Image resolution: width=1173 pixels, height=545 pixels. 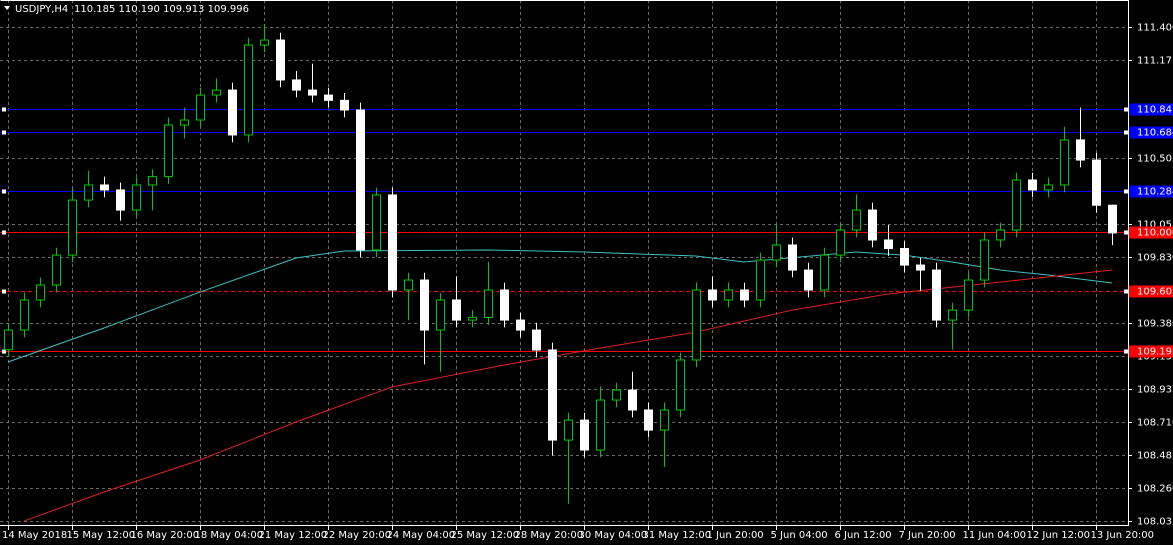 I want to click on level-label: 110.284, so click(x=1155, y=192).